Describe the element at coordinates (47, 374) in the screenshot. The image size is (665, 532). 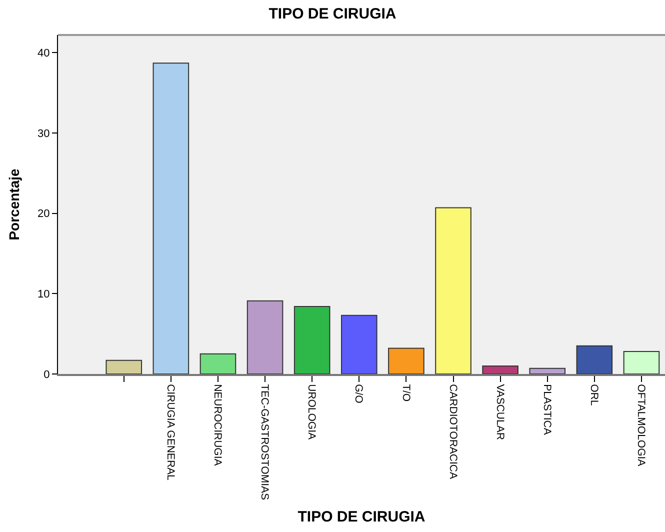
I see `y-tick-label: 0` at that location.